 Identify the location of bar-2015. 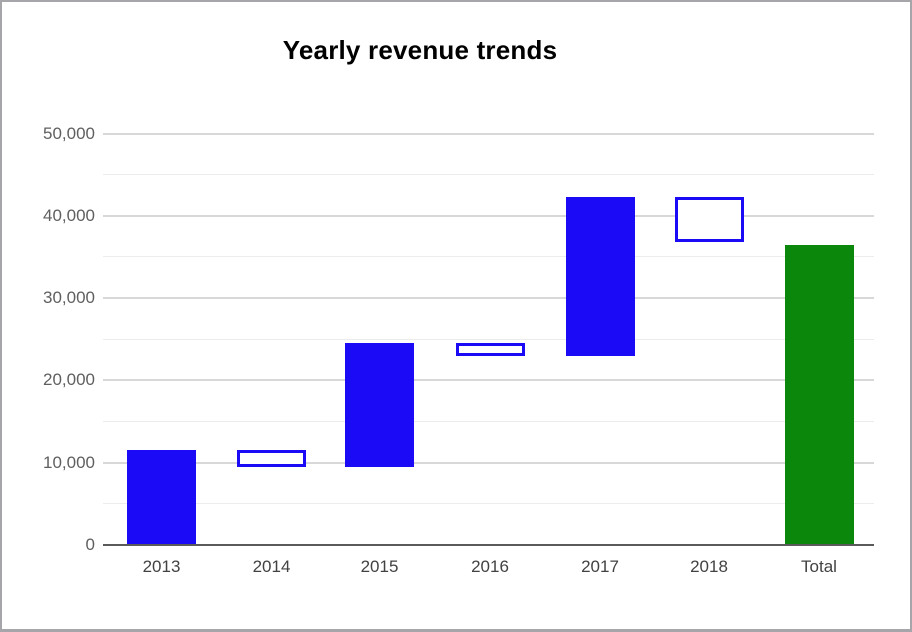
(379, 405).